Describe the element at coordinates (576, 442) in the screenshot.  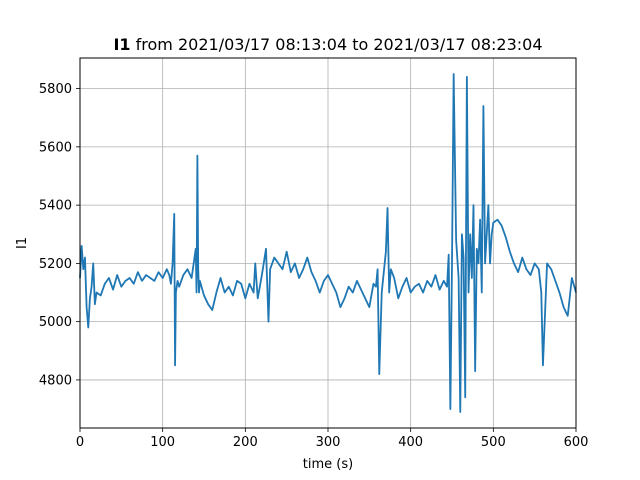
I see `x-tick-label: 600` at that location.